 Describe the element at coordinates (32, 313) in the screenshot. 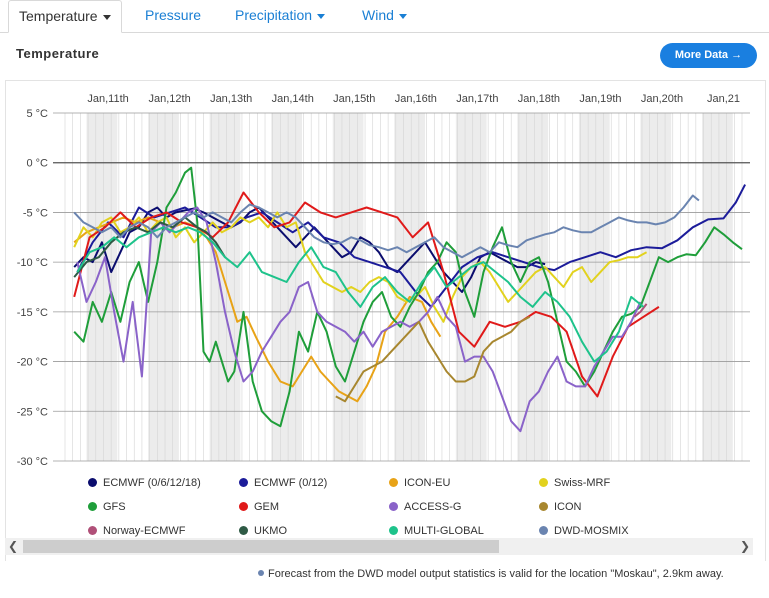

I see `y-tick-label: -15 °C` at that location.